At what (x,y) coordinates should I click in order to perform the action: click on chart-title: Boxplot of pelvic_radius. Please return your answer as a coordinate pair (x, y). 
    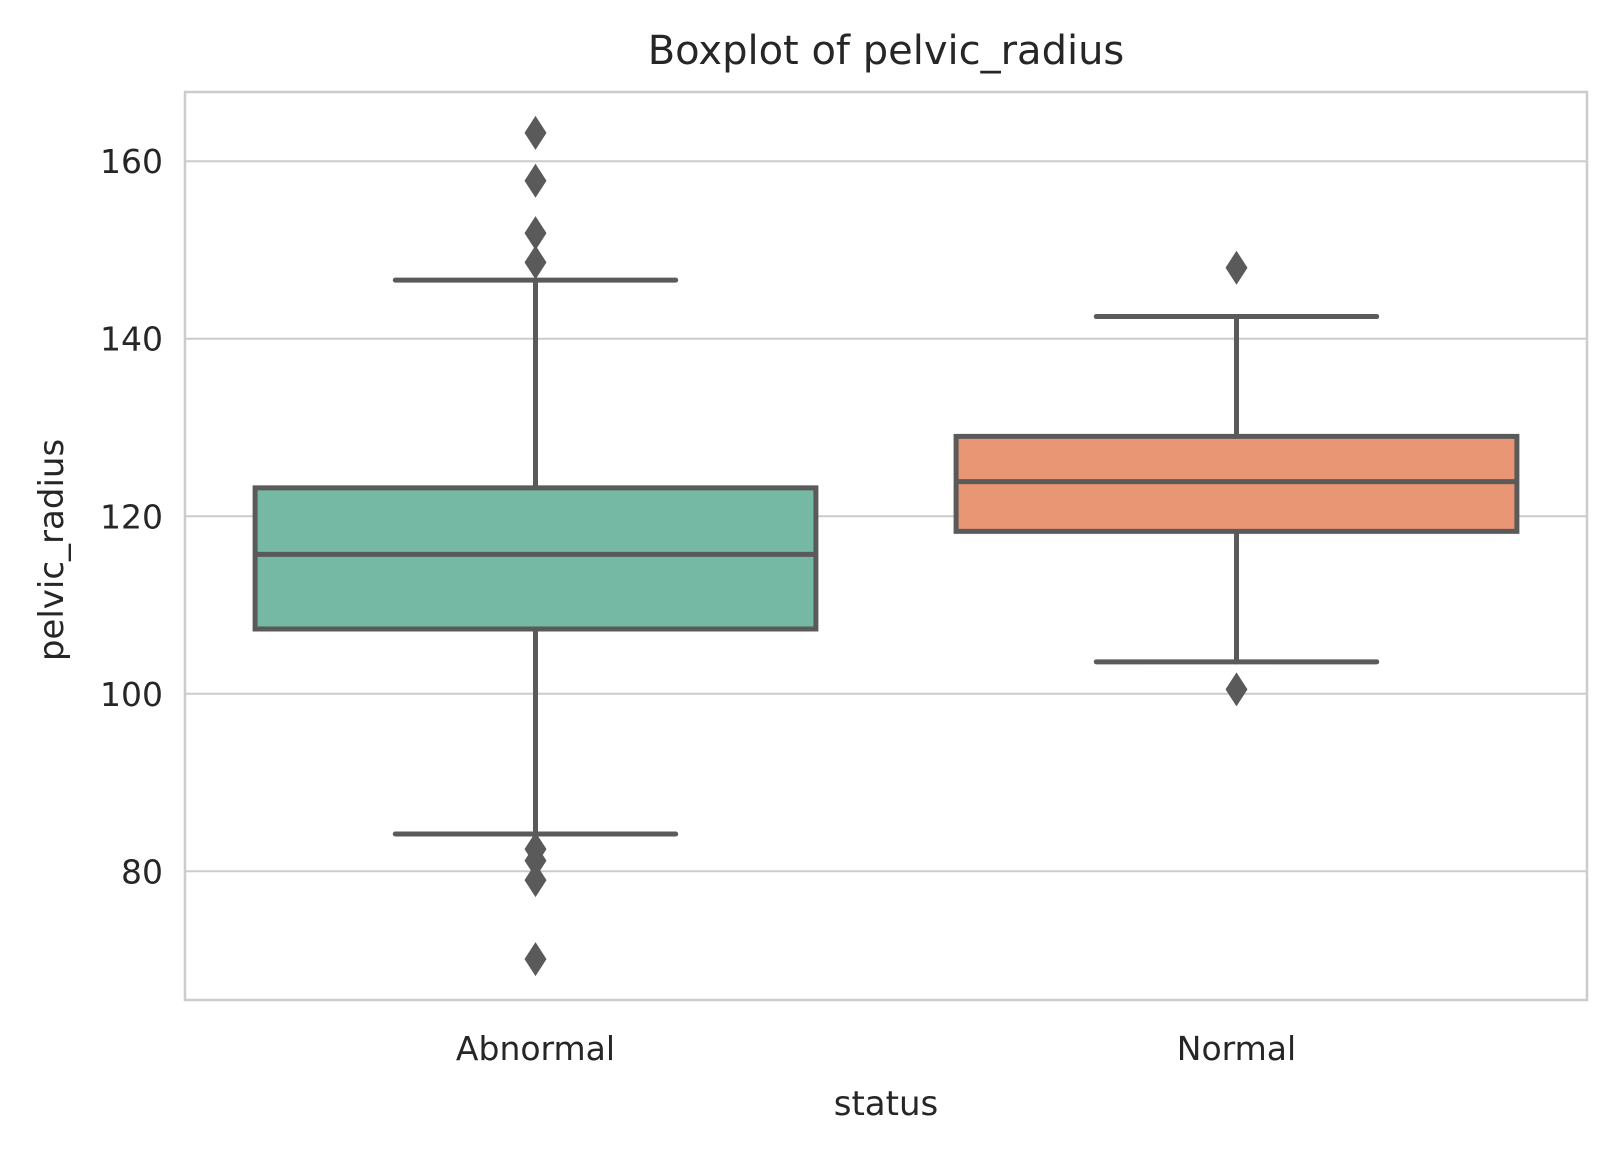
    Looking at the image, I should click on (886, 51).